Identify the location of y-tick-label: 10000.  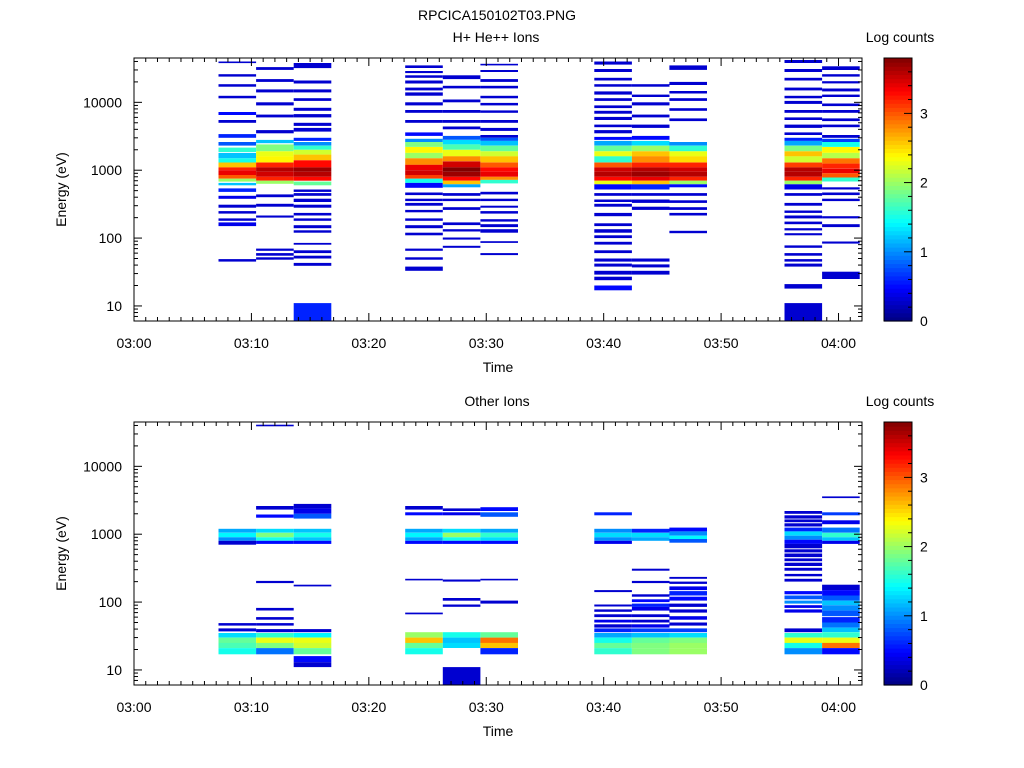
(102, 466).